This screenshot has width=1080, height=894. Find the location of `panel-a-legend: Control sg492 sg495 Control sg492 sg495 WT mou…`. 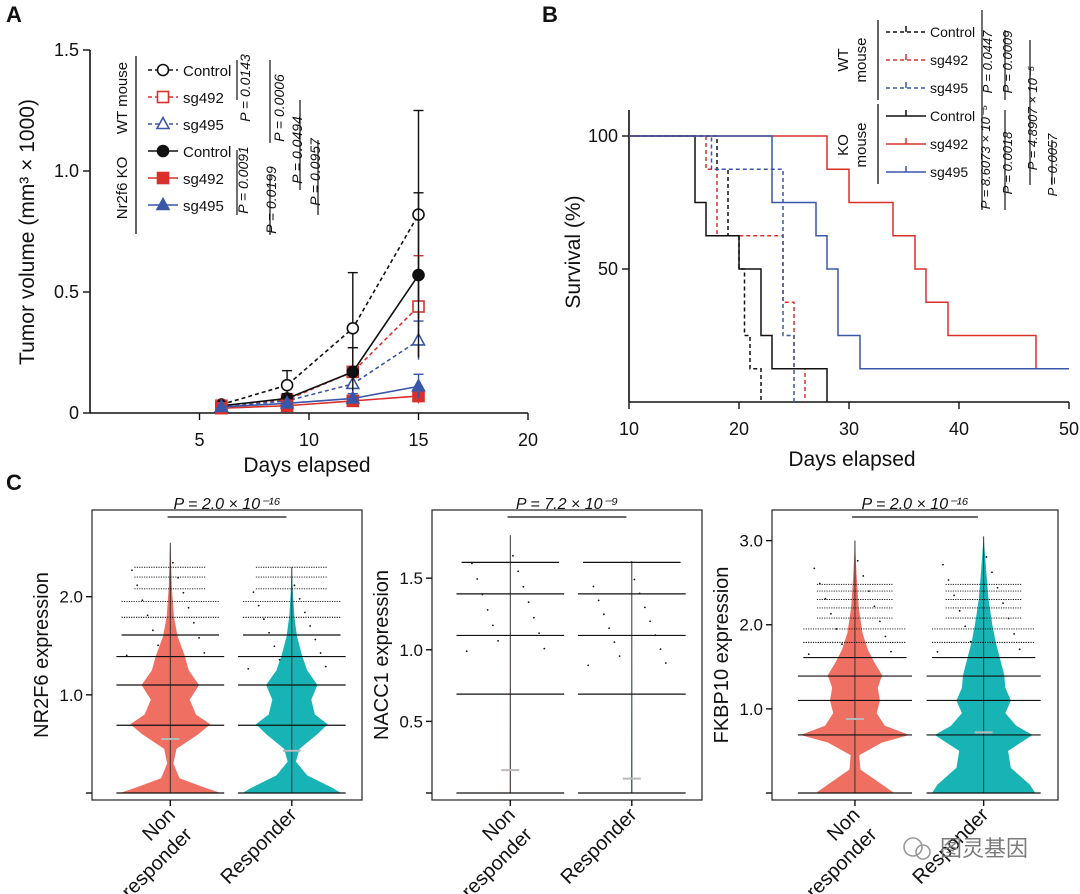

panel-a-legend: Control sg492 sg495 Control sg492 sg495 WT mou… is located at coordinates (172, 145).